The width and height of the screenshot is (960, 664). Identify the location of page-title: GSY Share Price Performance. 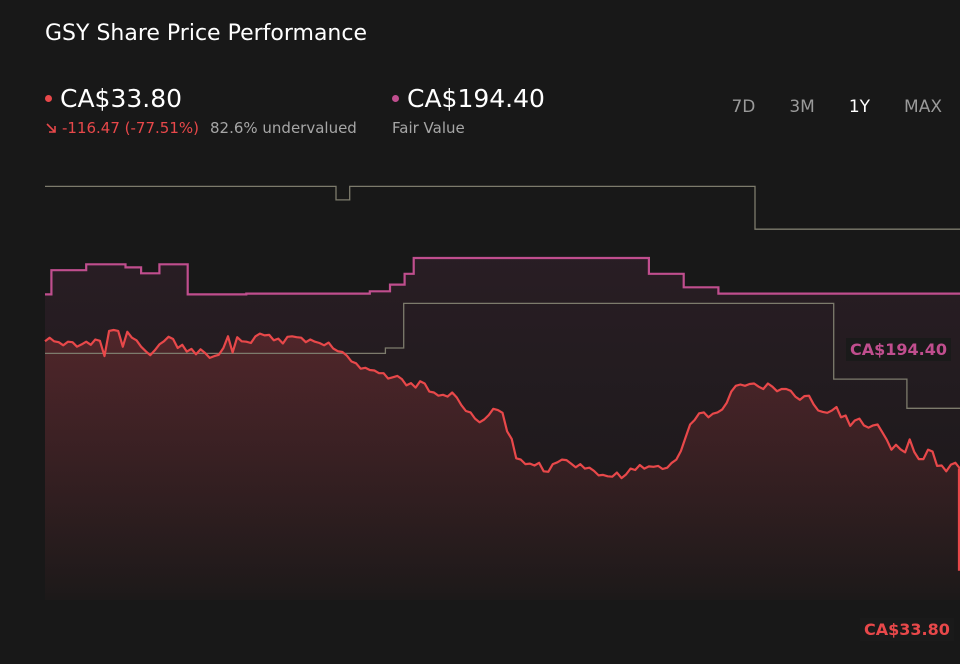
(206, 33).